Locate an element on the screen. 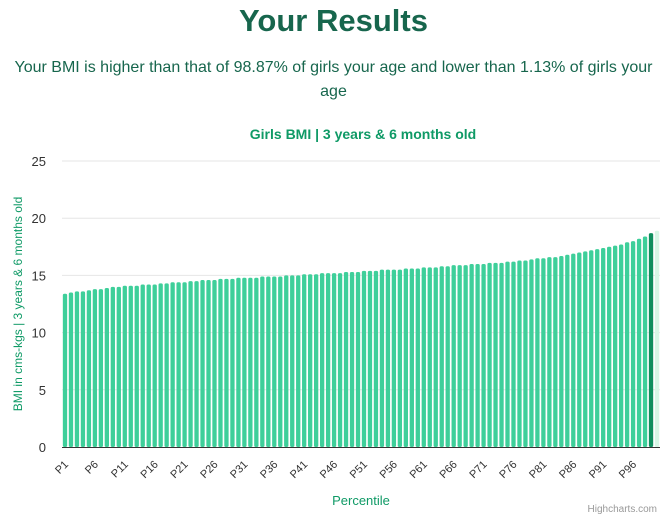 Image resolution: width=667 pixels, height=519 pixels. bar-p71 is located at coordinates (483, 355).